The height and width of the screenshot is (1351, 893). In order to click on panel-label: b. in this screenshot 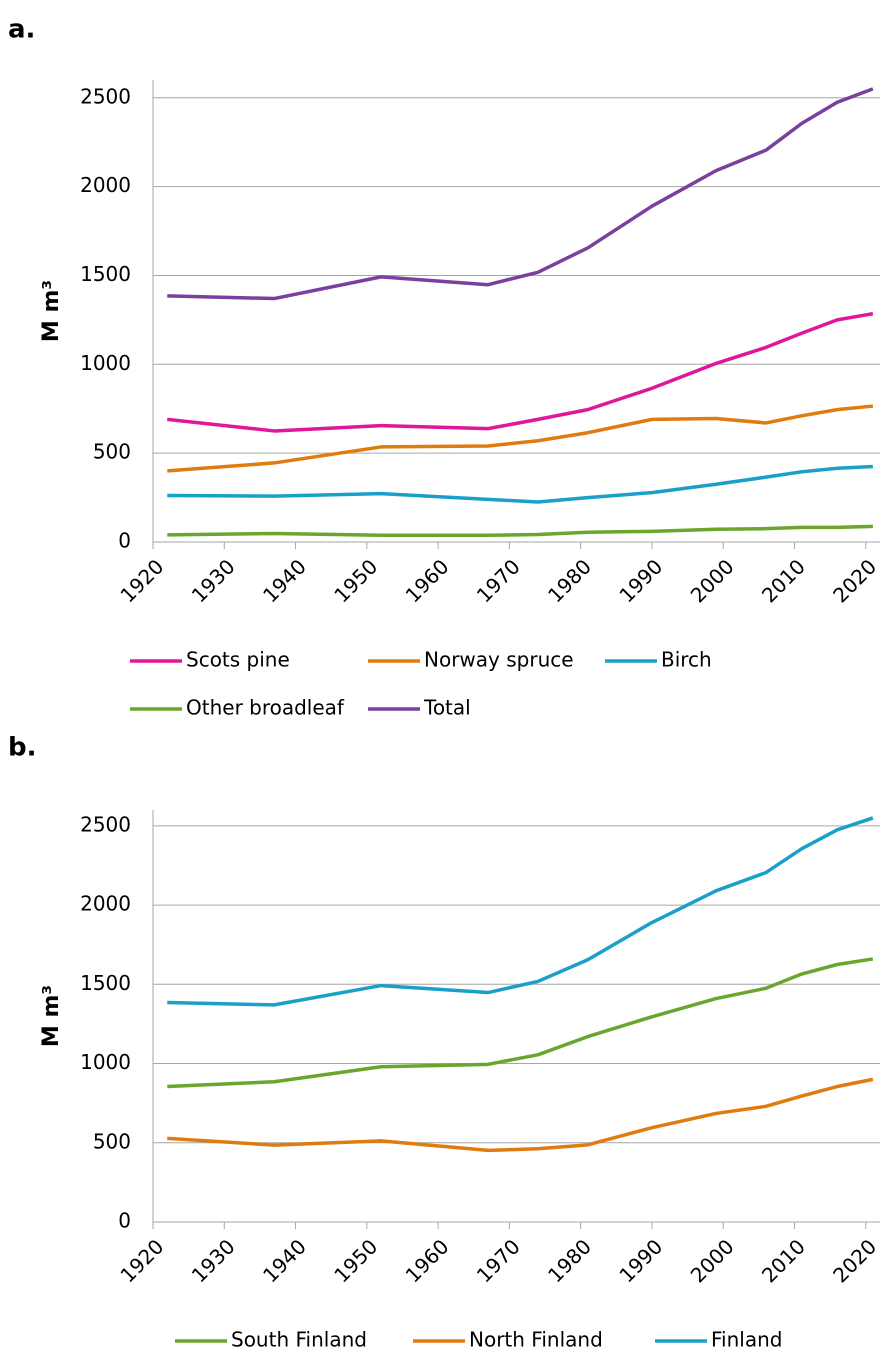, I will do `click(22, 748)`.